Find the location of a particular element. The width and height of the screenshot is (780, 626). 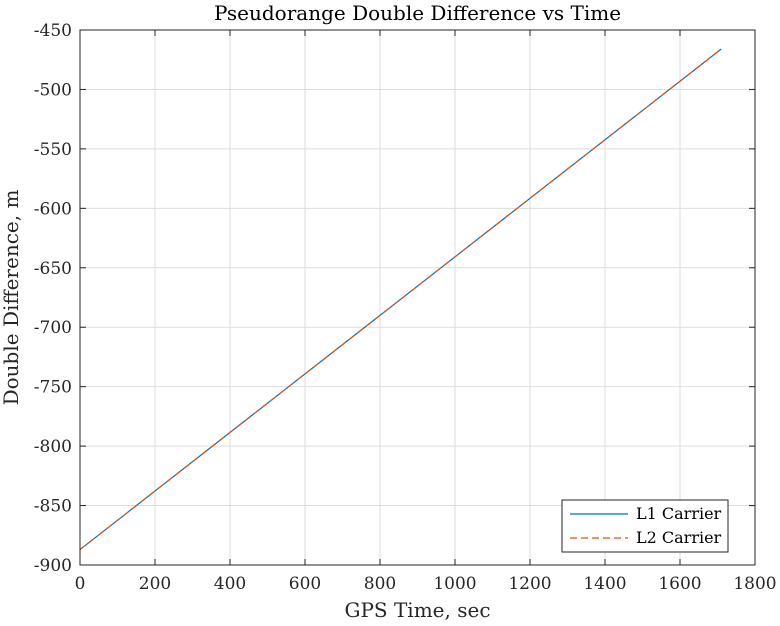

x-tick-label: 1800 is located at coordinates (754, 584).